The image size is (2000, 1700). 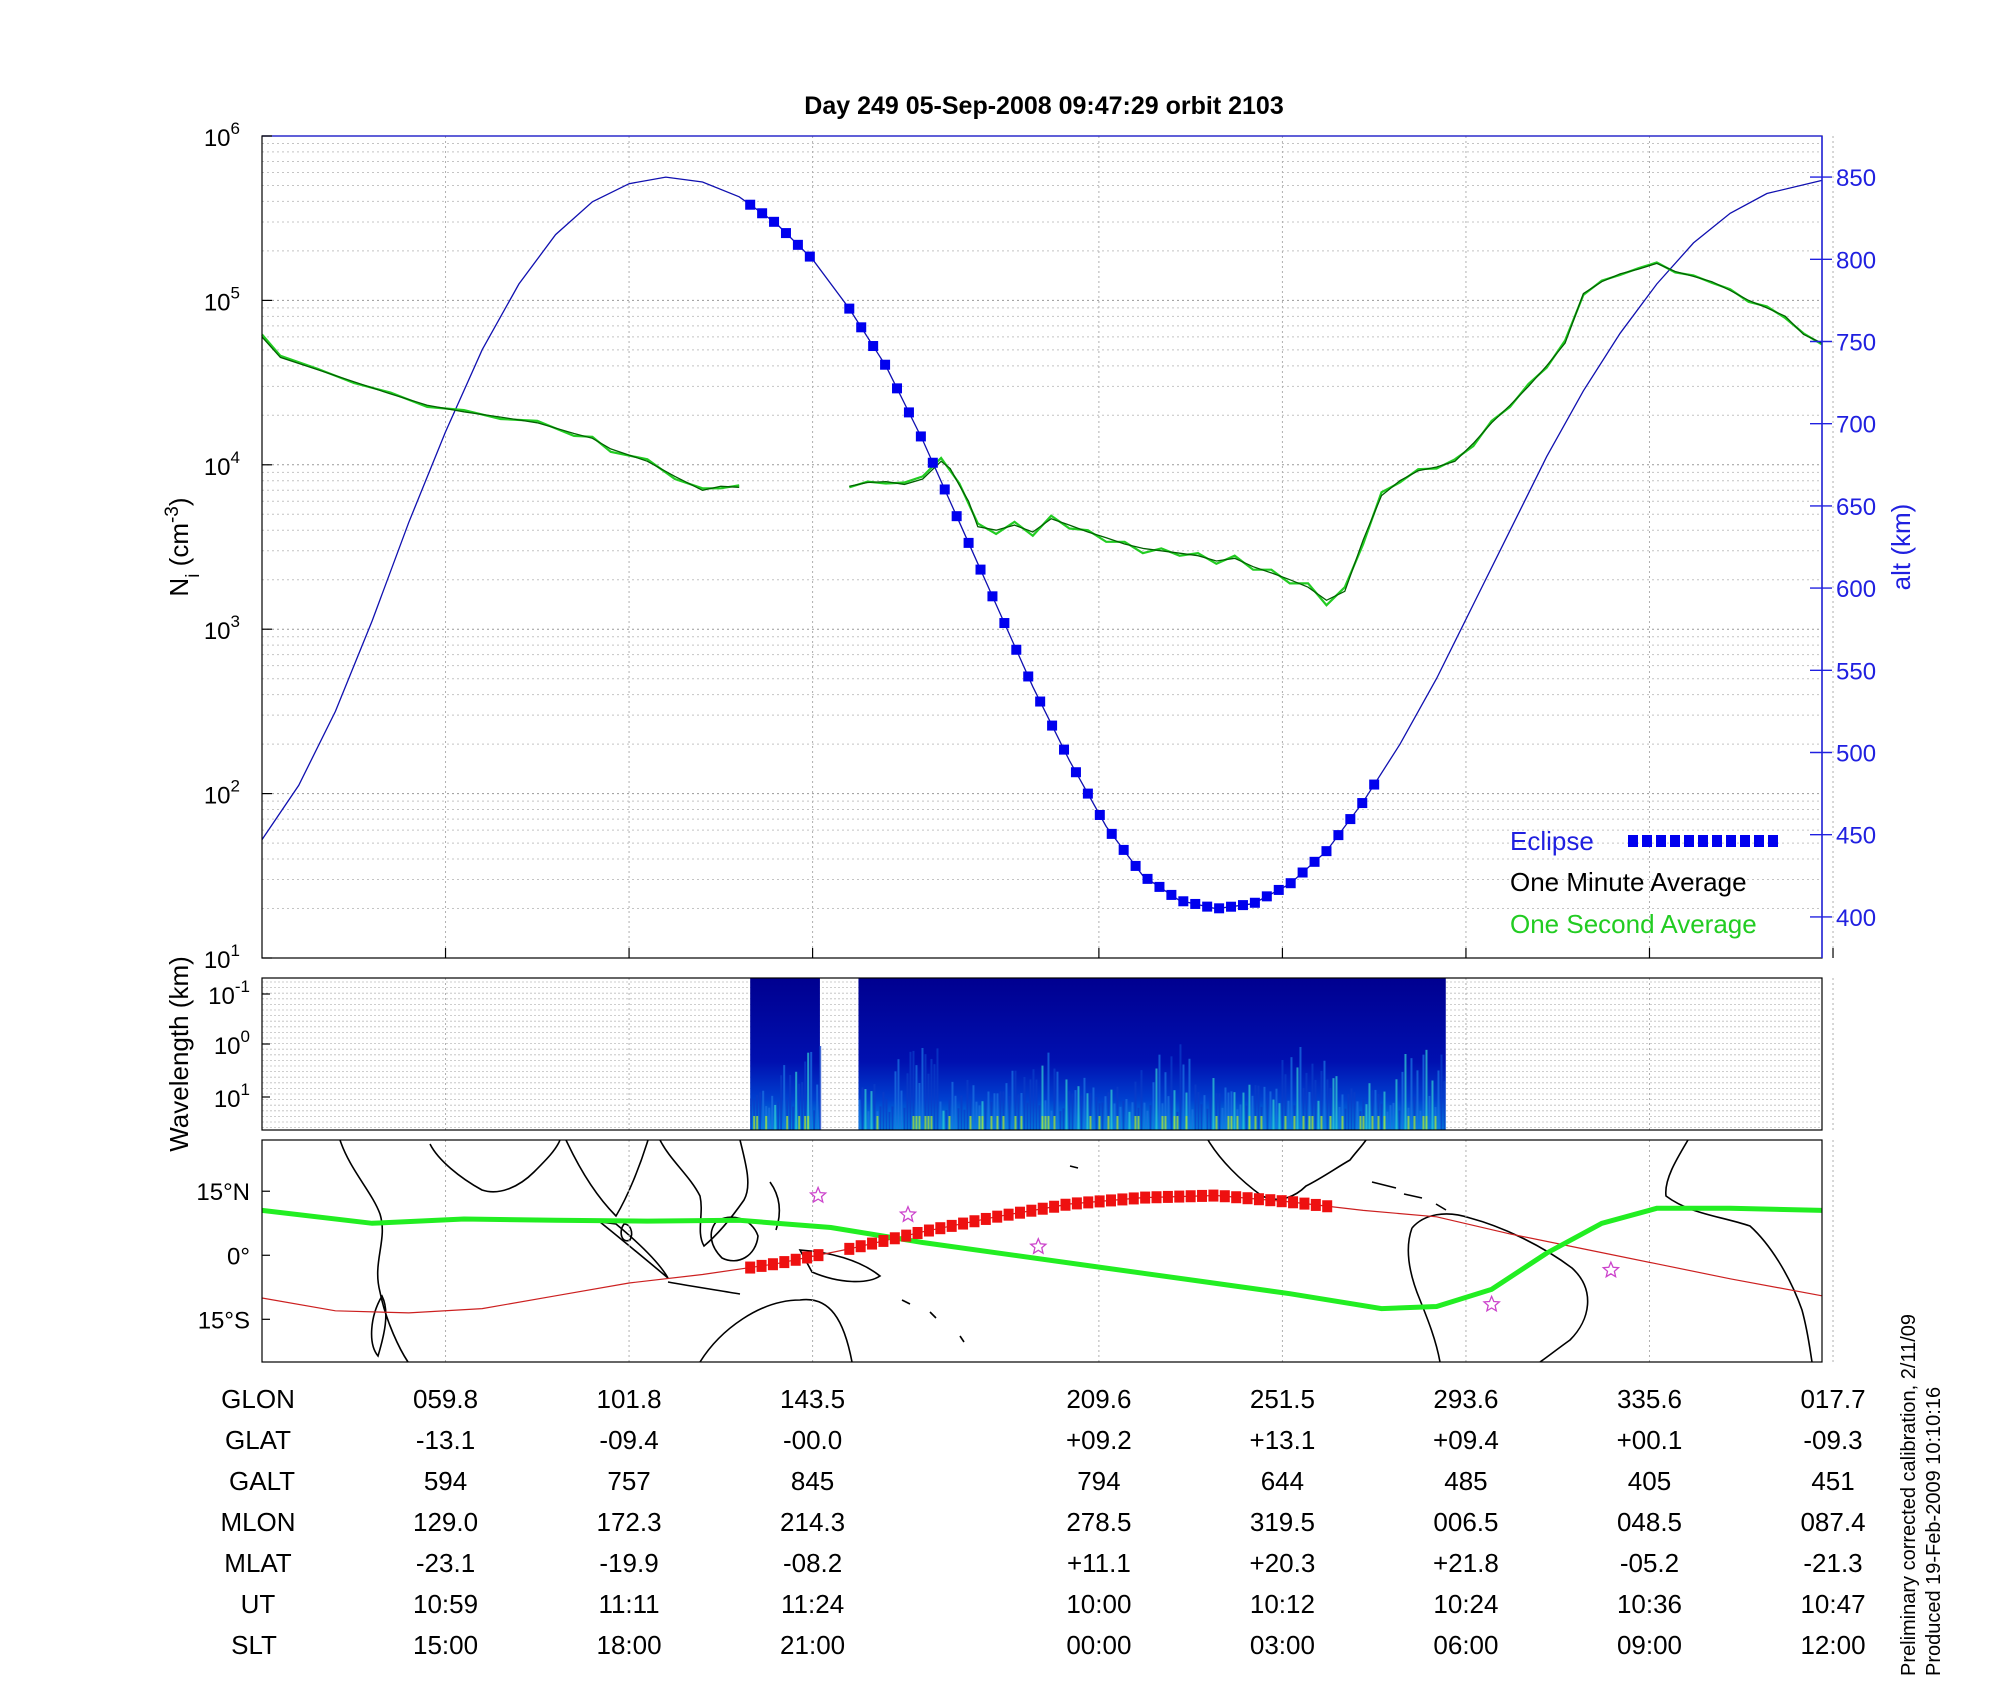 I want to click on table-cell: 087.4, so click(x=1832, y=1522).